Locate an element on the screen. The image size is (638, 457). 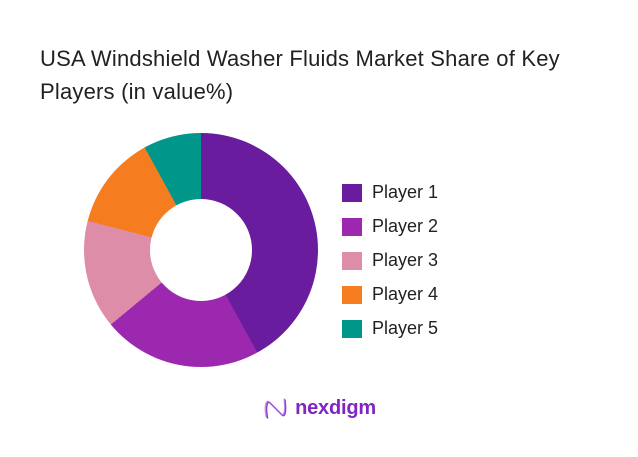
legend-label: Player 3 is located at coordinates (405, 260).